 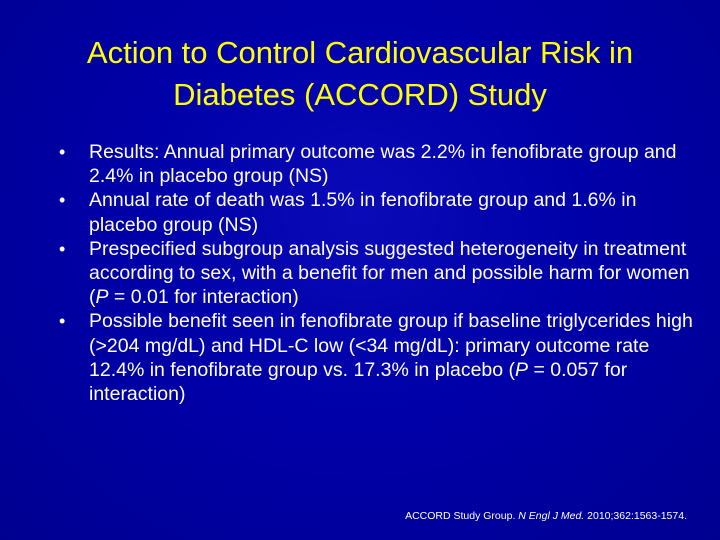 What do you see at coordinates (635, 516) in the screenshot?
I see `citation-details: 2010;362:1563-1574.` at bounding box center [635, 516].